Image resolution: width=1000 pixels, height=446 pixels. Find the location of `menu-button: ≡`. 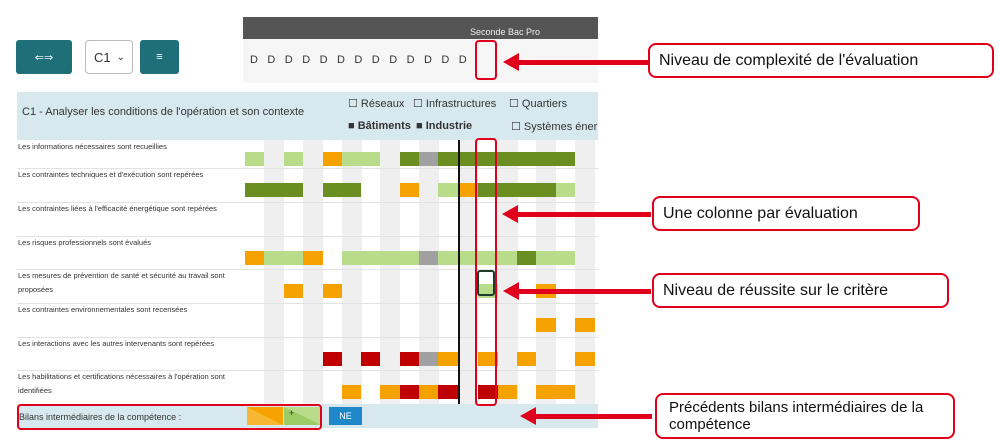

menu-button: ≡ is located at coordinates (159, 57).